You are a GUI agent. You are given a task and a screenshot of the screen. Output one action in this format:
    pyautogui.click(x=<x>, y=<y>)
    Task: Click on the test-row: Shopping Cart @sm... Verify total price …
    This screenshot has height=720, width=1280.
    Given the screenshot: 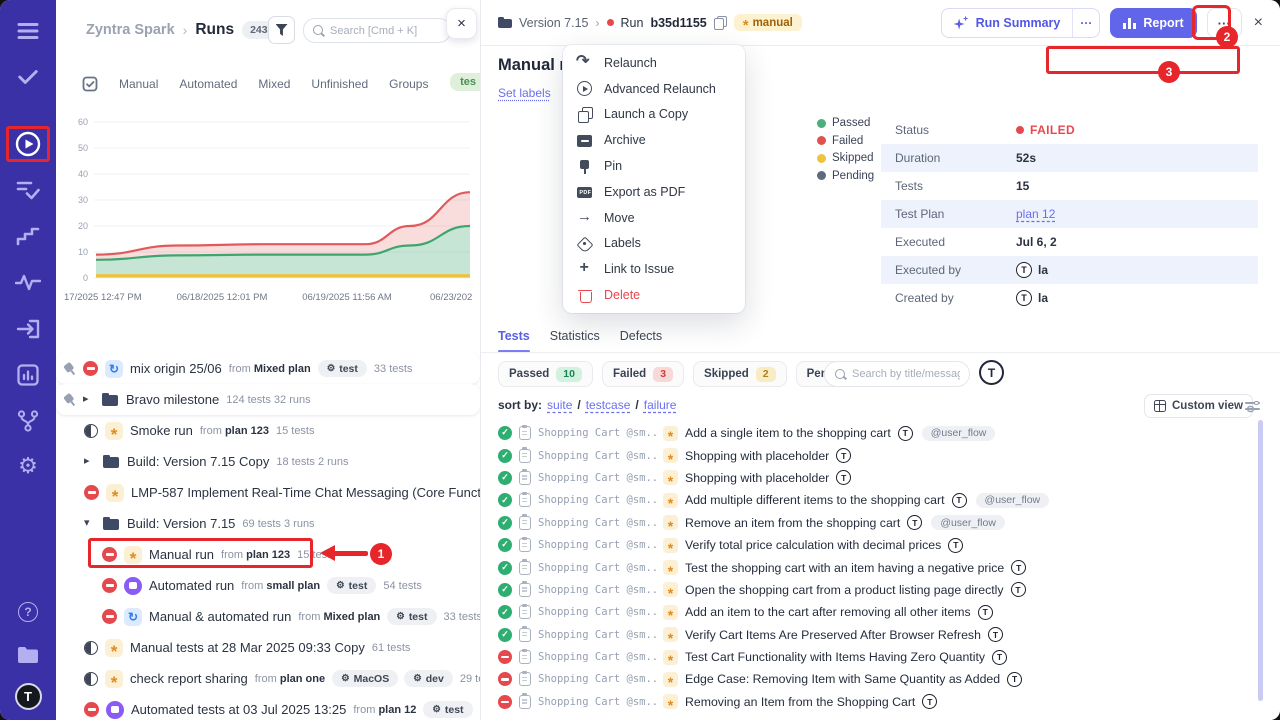 What is the action you would take?
    pyautogui.click(x=880, y=545)
    